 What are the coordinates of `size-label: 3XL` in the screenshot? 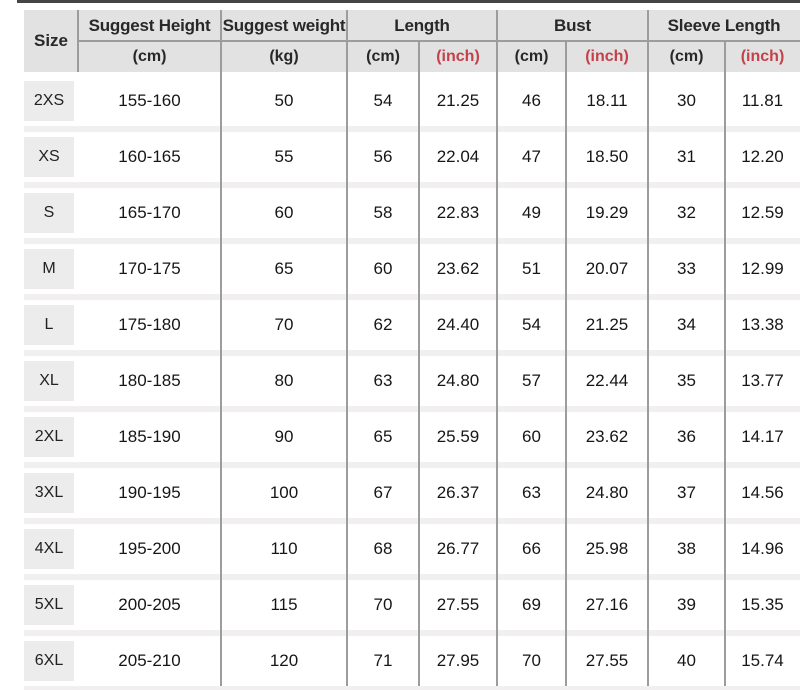 It's located at (49, 493).